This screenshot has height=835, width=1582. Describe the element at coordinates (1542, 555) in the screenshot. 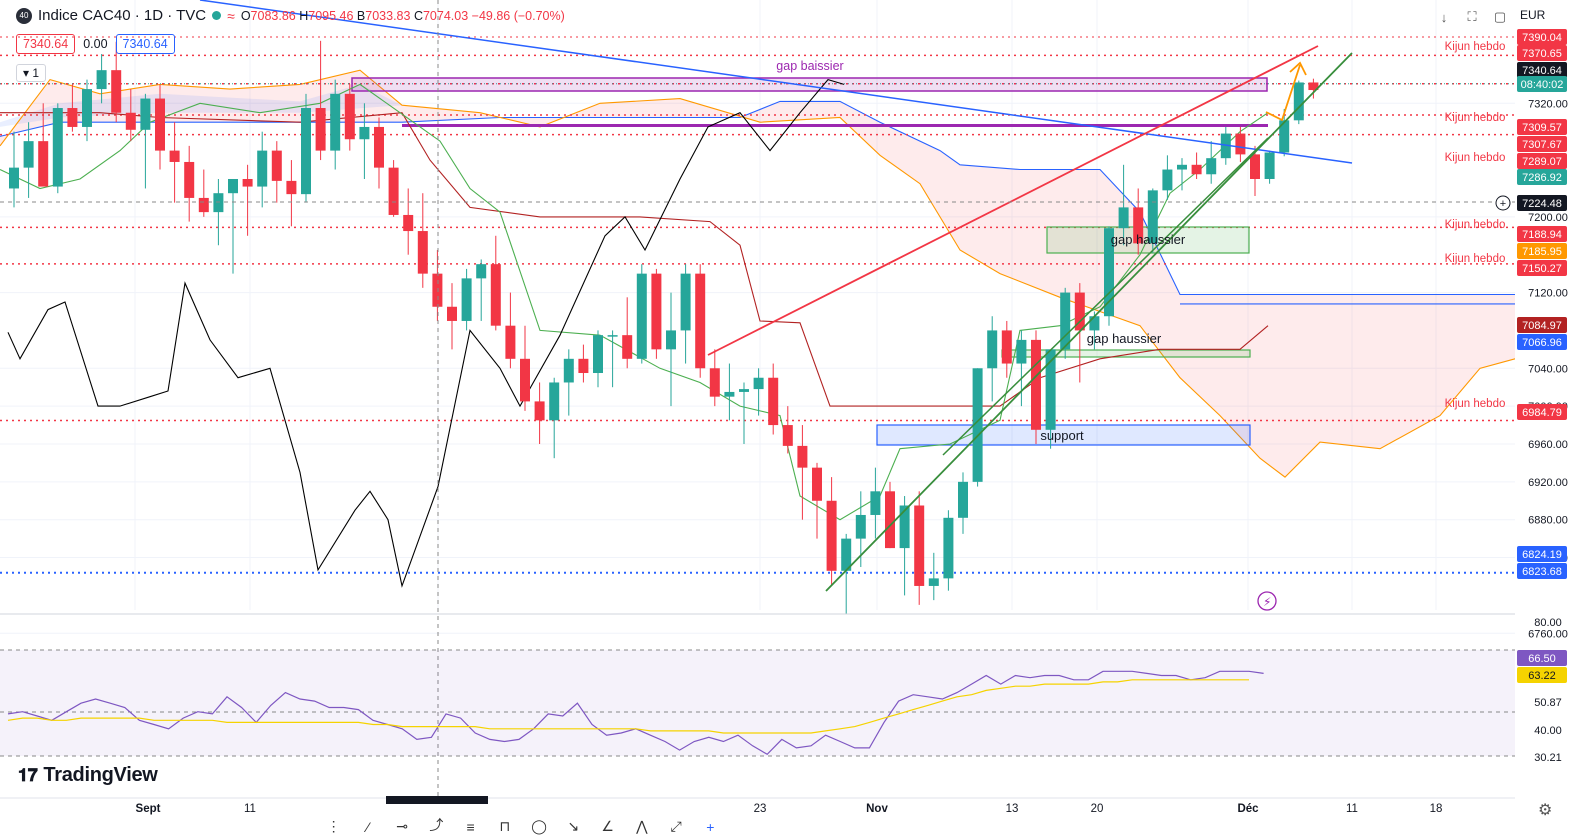

I see `price-tag-label: 6824.19` at that location.